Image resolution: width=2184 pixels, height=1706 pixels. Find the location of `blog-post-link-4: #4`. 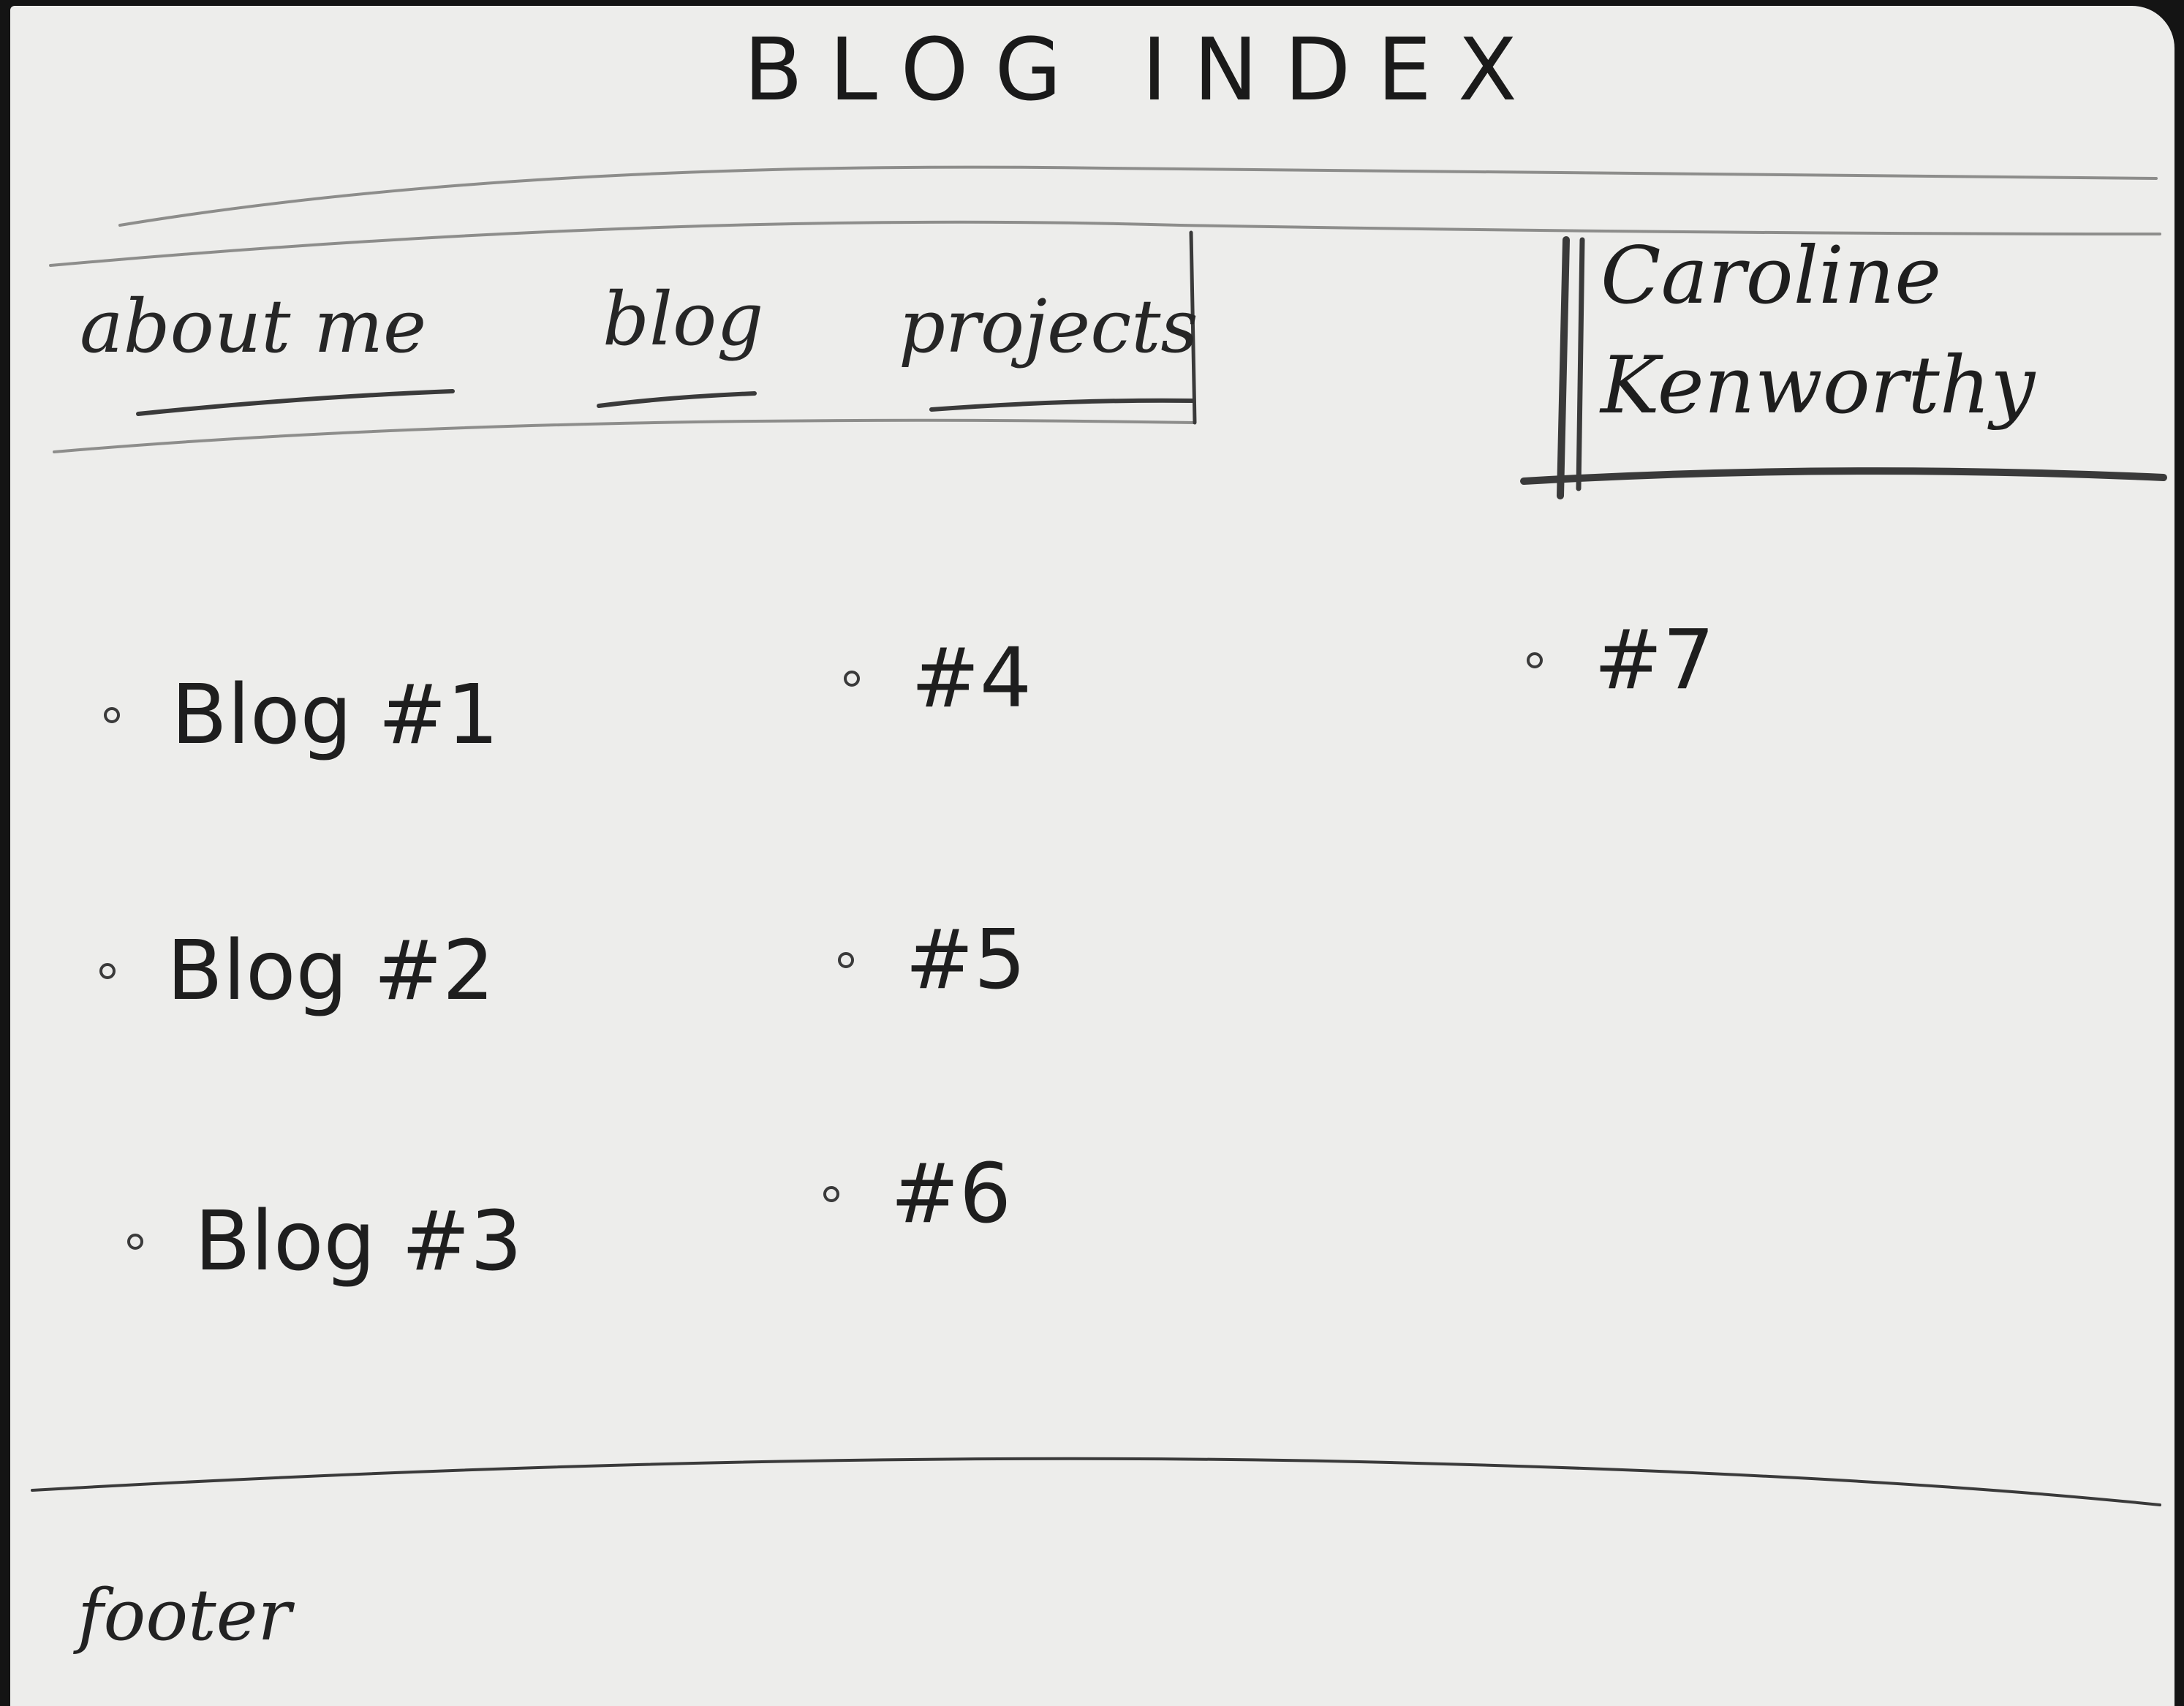

blog-post-link-4: #4 is located at coordinates (938, 678).